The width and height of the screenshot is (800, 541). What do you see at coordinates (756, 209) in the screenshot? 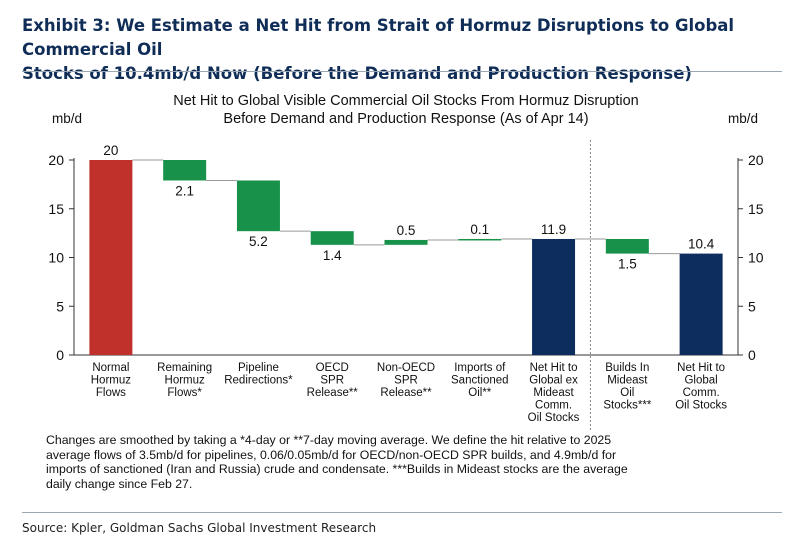
I see `y-tick-label-right: 15` at bounding box center [756, 209].